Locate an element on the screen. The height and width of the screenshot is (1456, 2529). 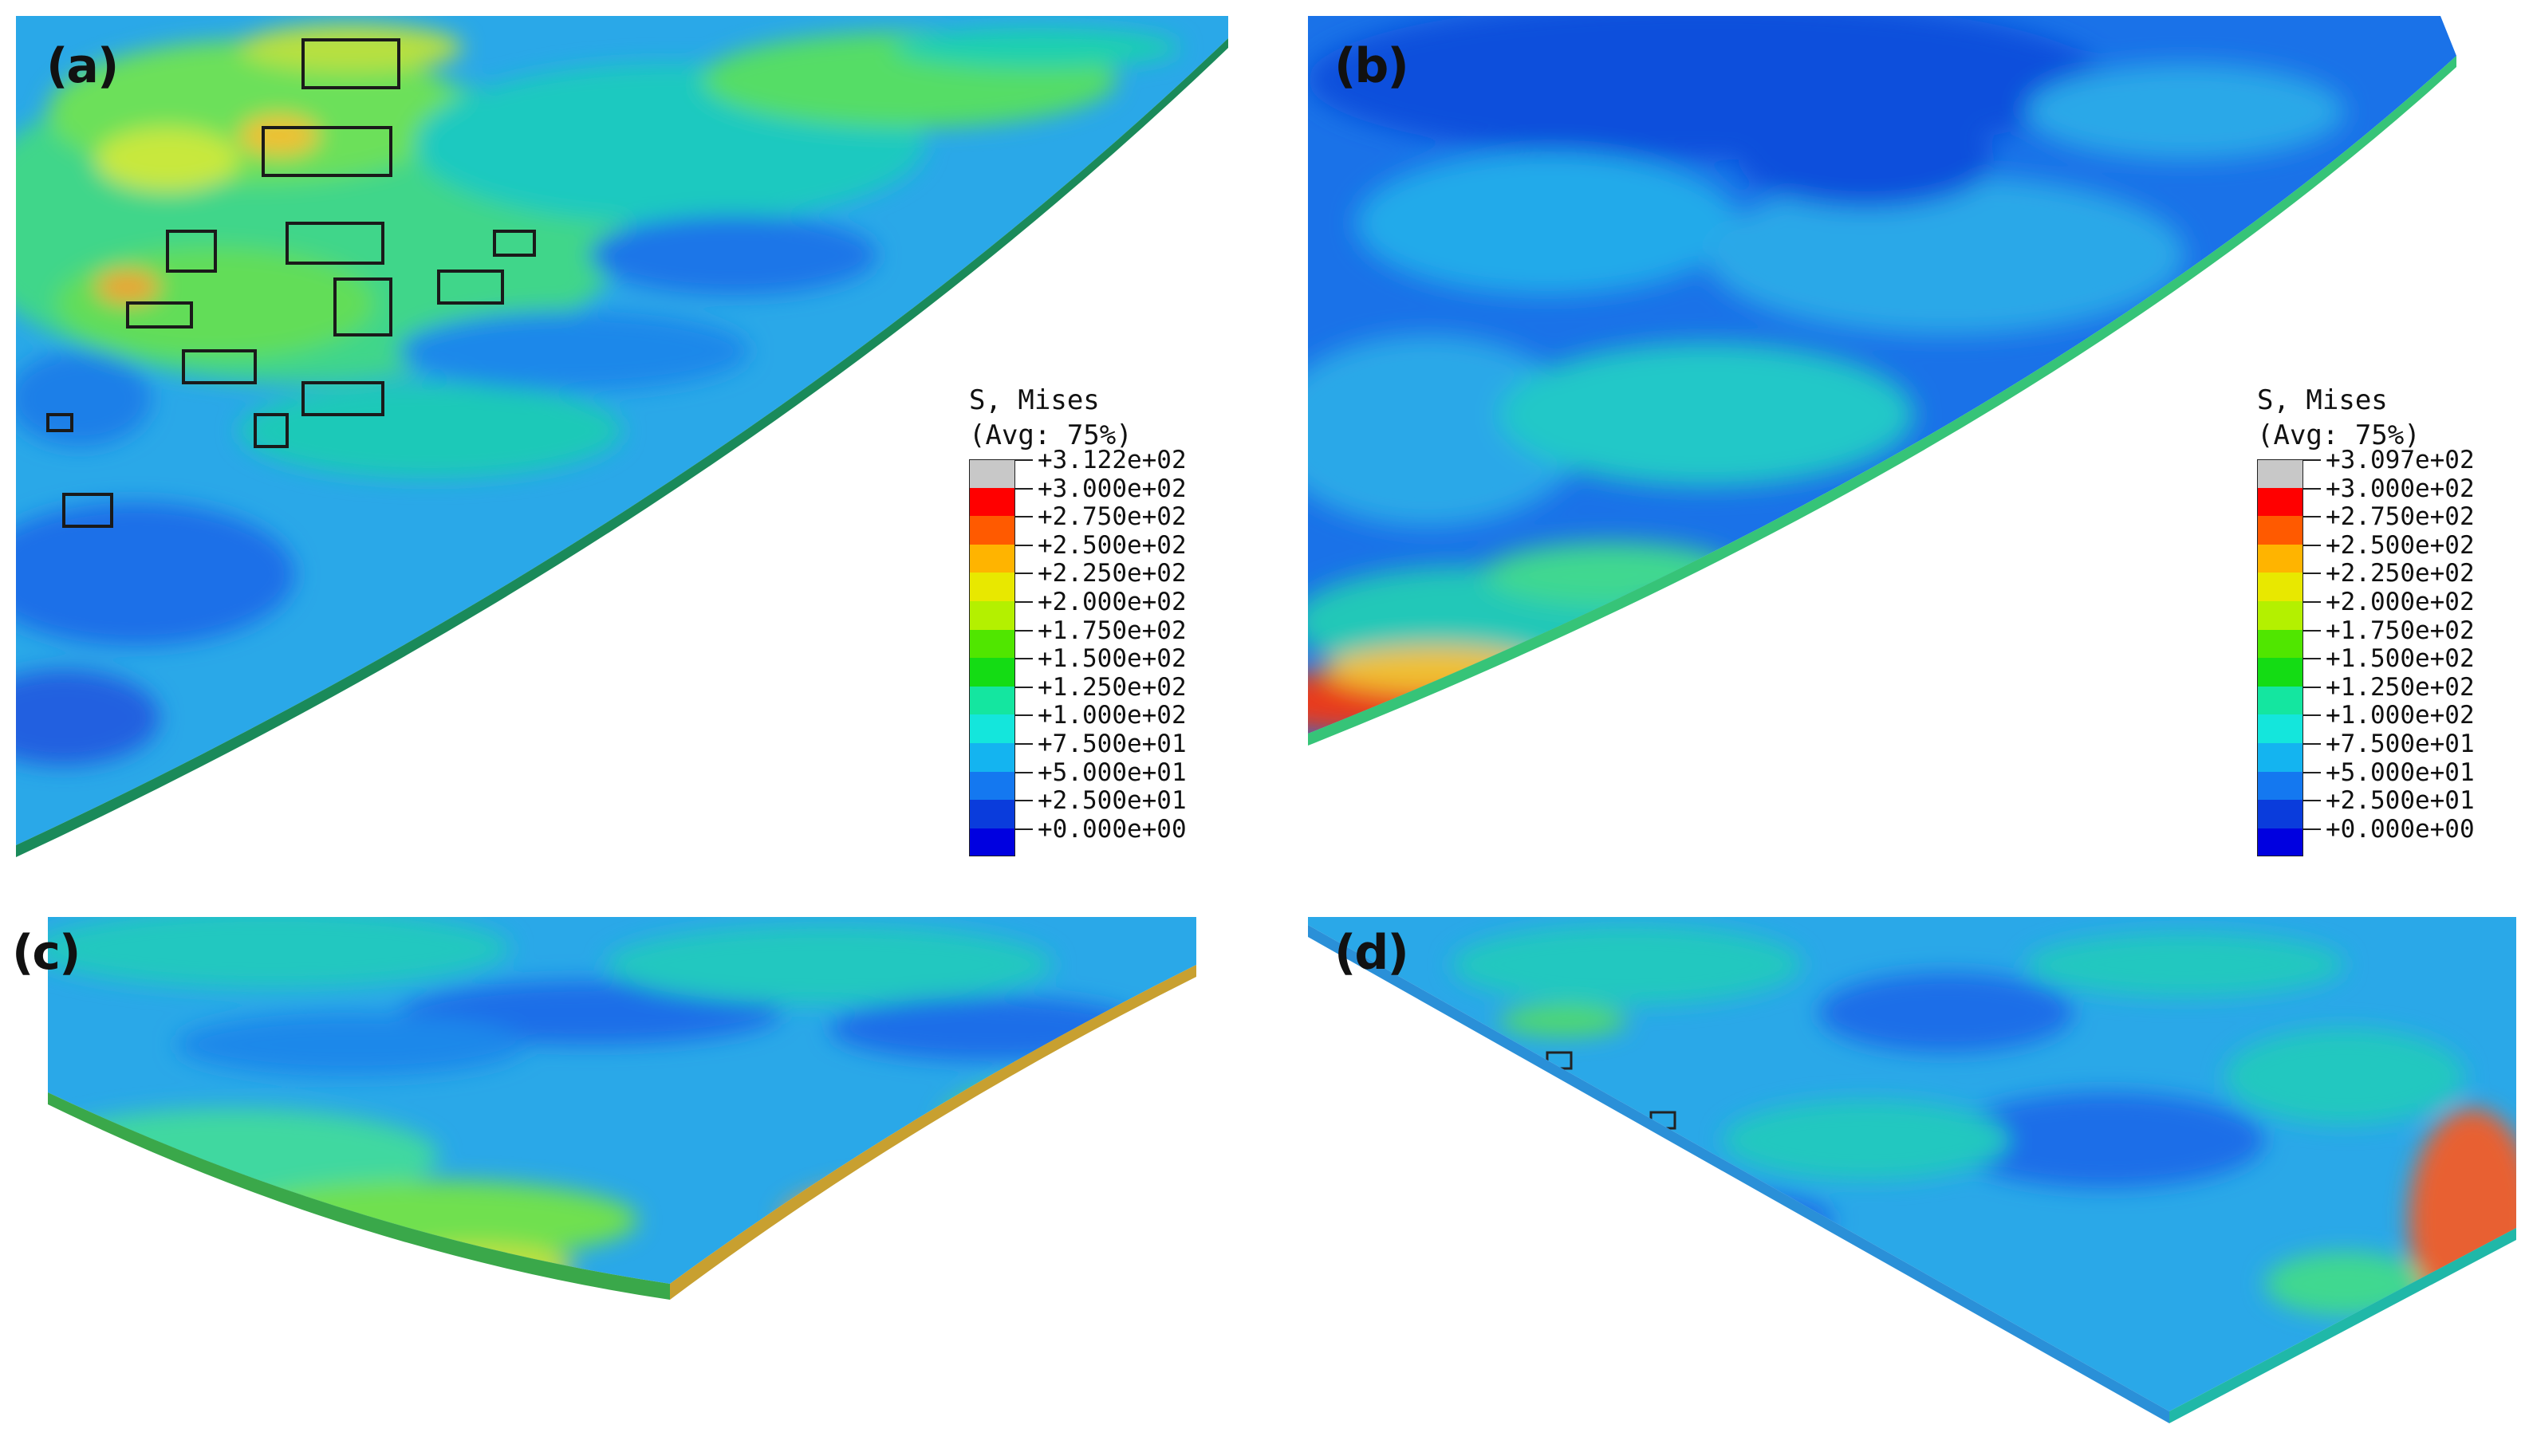
void-outlines is located at coordinates (291, 283).